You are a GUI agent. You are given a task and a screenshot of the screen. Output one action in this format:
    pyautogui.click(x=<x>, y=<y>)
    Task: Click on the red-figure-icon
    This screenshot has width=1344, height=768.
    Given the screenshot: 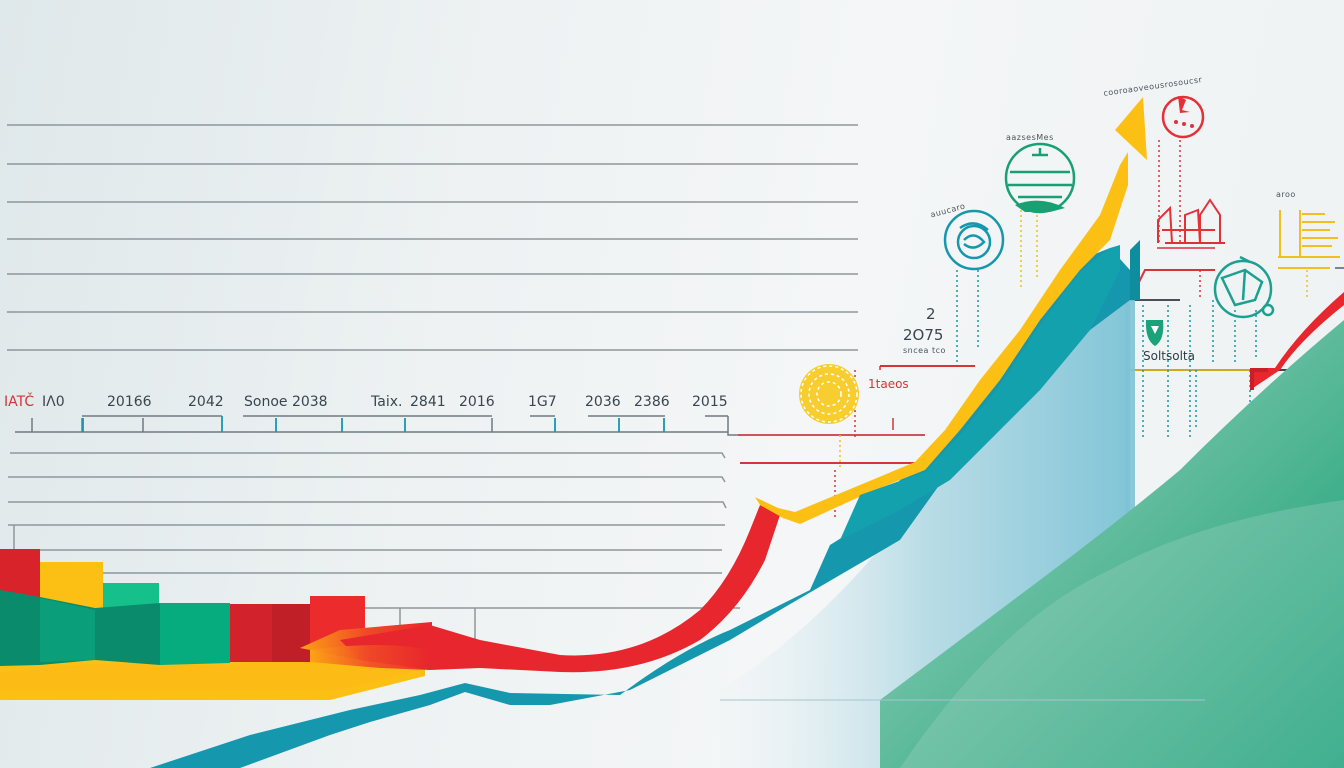 What is the action you would take?
    pyautogui.click(x=1183, y=117)
    